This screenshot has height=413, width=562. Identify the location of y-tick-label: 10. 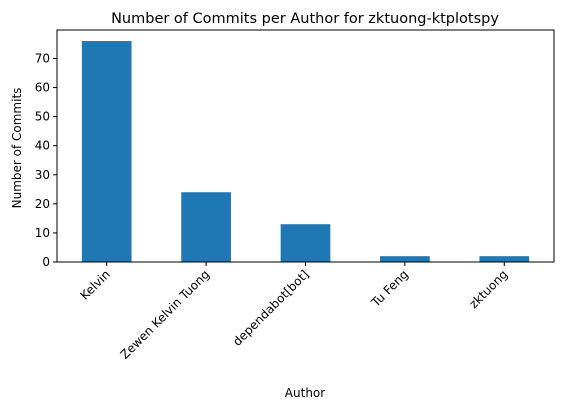
(42, 233).